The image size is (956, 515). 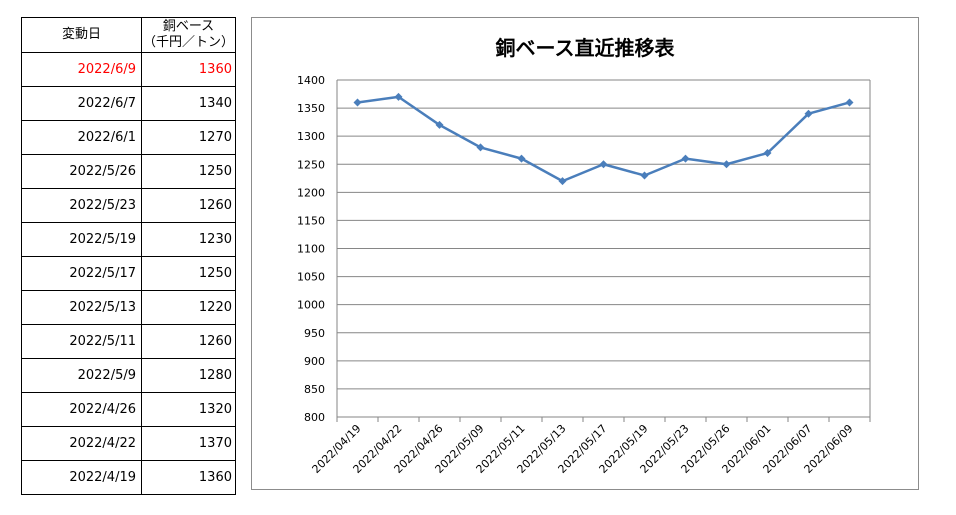 What do you see at coordinates (188, 443) in the screenshot?
I see `row-value: 1370` at bounding box center [188, 443].